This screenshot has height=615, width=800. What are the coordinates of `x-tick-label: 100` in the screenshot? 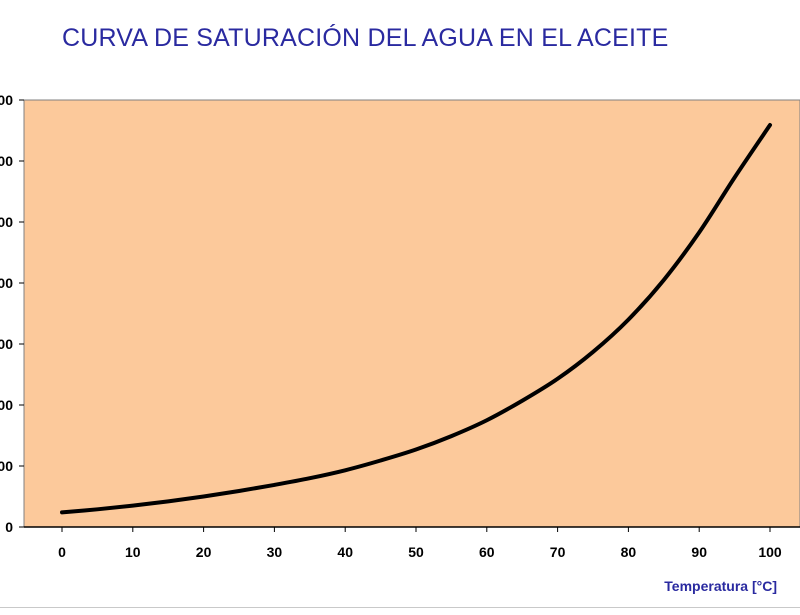 It's located at (770, 552).